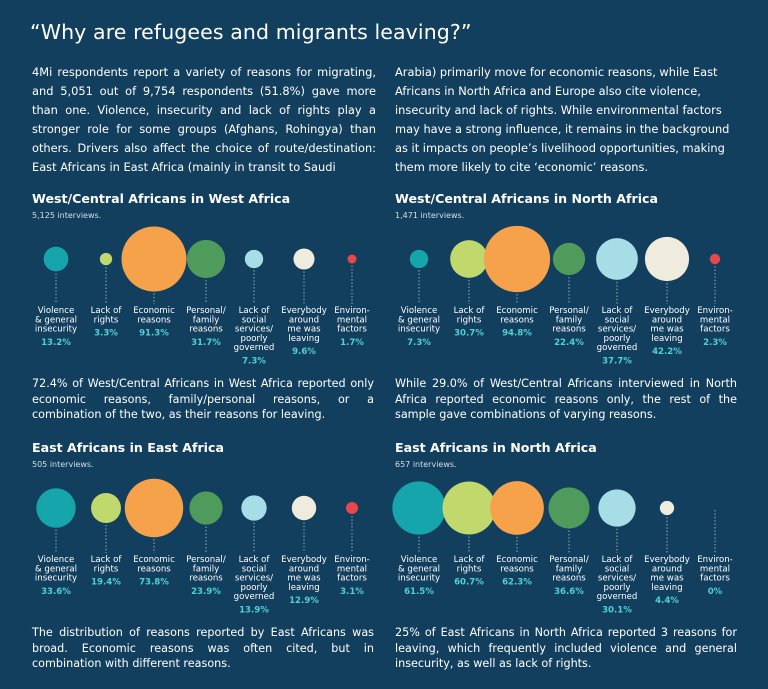  Describe the element at coordinates (352, 343) in the screenshot. I see `value-label-environmental: 1.7%` at that location.